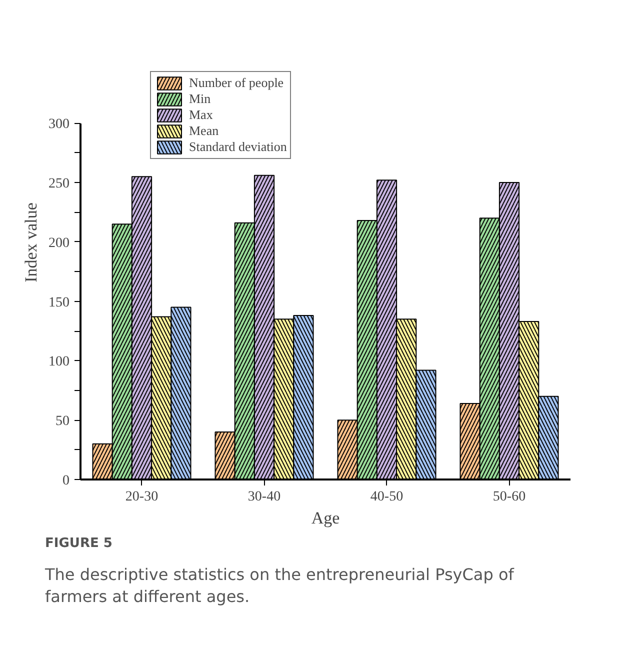 This screenshot has height=652, width=625. What do you see at coordinates (59, 362) in the screenshot?
I see `y-tick-label: 100` at bounding box center [59, 362].